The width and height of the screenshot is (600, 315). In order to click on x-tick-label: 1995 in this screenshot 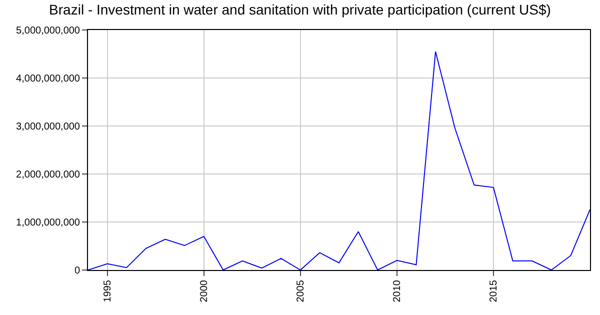, I will do `click(108, 291)`.